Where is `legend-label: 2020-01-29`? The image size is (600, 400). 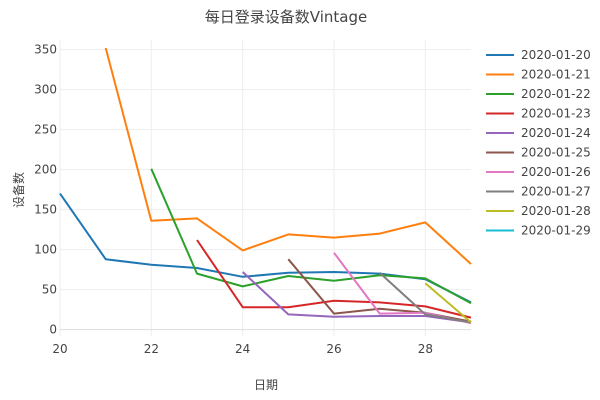 legend-label: 2020-01-29 is located at coordinates (556, 231).